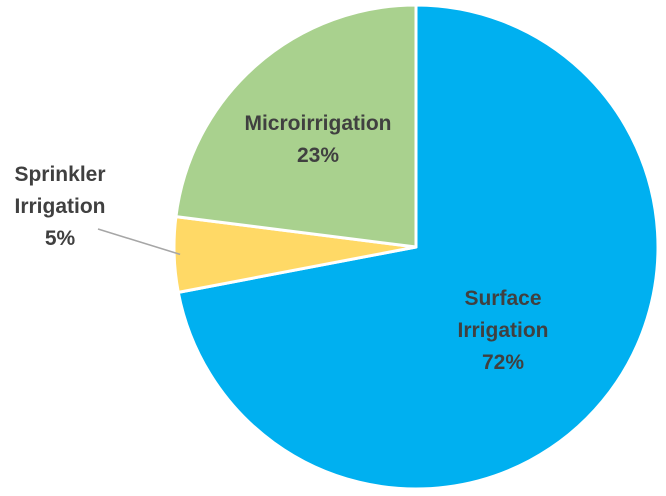  Describe the element at coordinates (59, 206) in the screenshot. I see `slice-label-sprinkler-irrigation: Sprinkler Irrigation 5%` at that location.